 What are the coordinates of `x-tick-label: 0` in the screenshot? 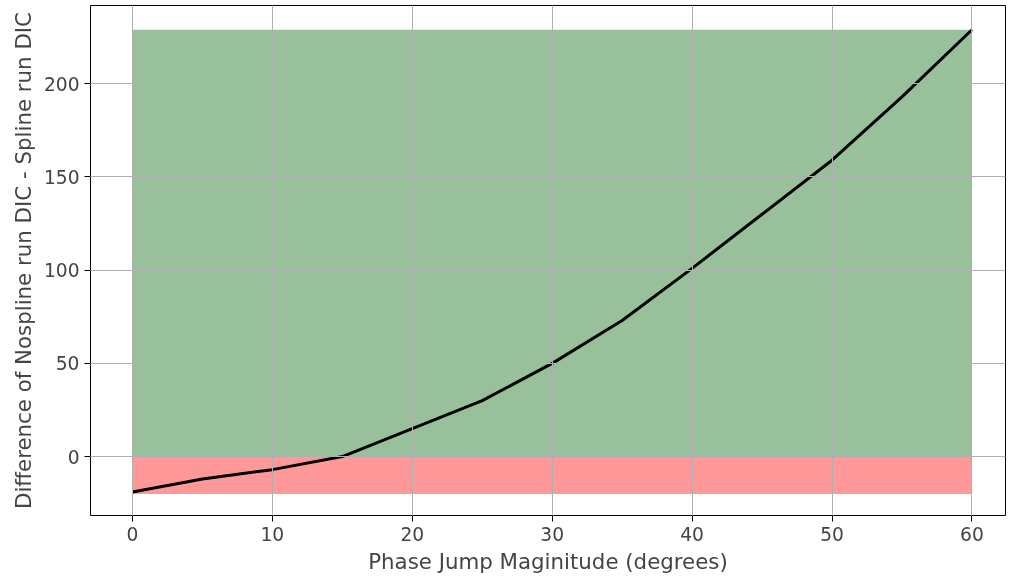 It's located at (132, 534).